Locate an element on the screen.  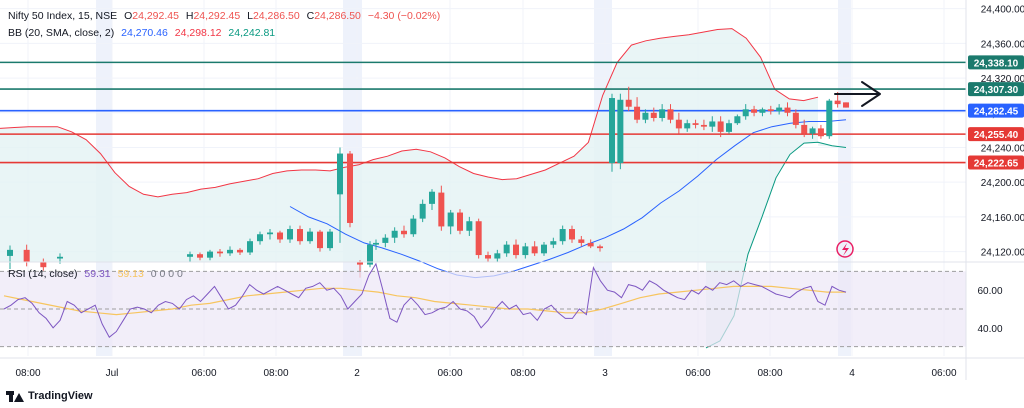
tradingview-logo: TradingView is located at coordinates (49, 396).